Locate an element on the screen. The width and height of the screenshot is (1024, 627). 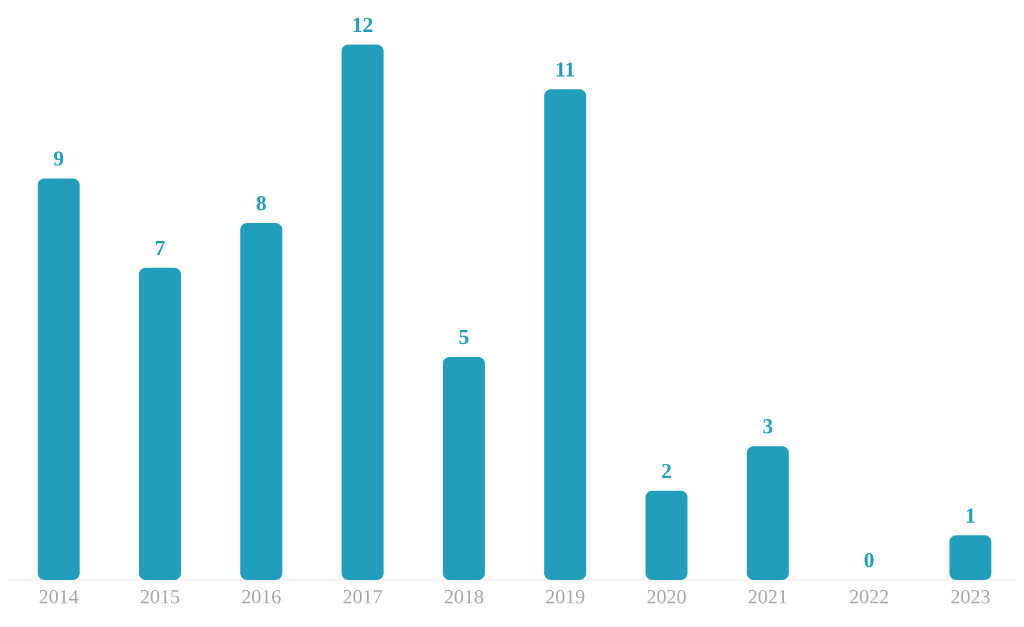
x-tick-label: 2016 is located at coordinates (261, 597).